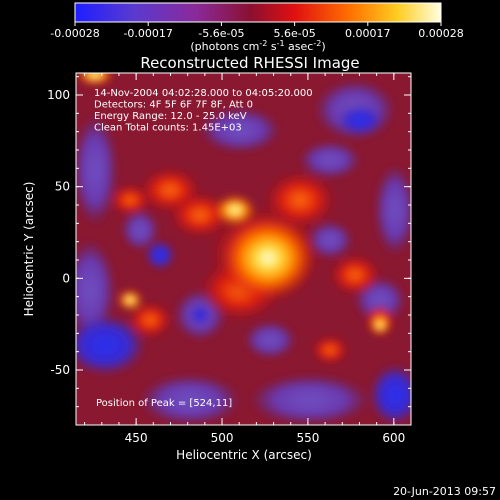 This screenshot has width=500, height=500. Describe the element at coordinates (307, 438) in the screenshot. I see `x-tick-label: 550` at that location.